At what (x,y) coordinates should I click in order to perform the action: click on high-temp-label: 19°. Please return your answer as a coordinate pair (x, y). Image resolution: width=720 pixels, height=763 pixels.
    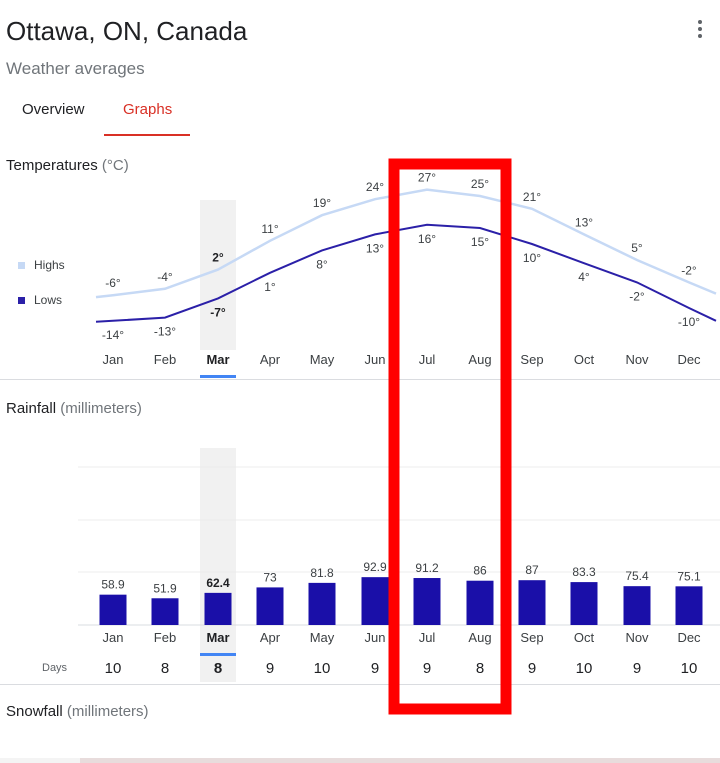
    Looking at the image, I should click on (322, 203).